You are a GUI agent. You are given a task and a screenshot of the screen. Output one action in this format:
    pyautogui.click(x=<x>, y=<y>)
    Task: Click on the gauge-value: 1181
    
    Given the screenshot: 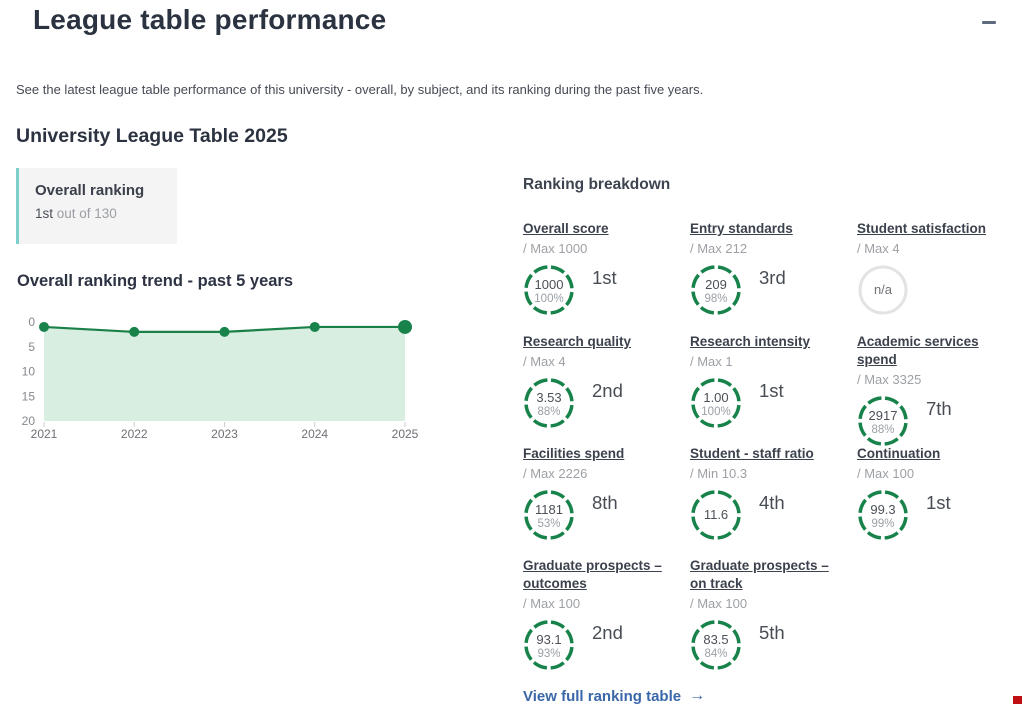 What is the action you would take?
    pyautogui.click(x=549, y=509)
    